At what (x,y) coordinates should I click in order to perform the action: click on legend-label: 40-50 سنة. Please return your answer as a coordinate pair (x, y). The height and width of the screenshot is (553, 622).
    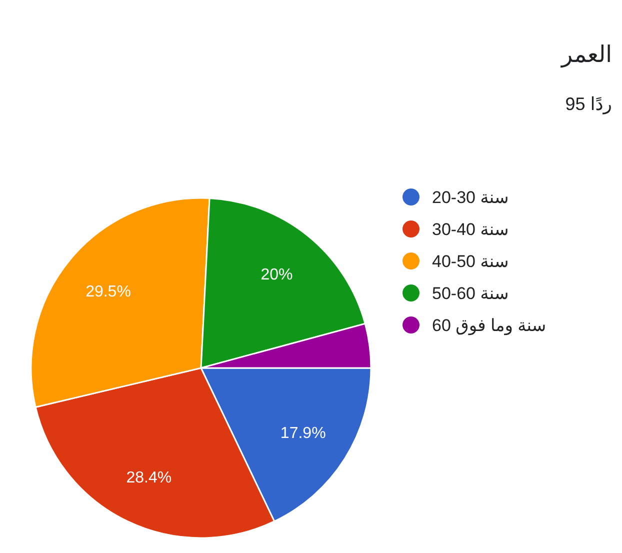
    Looking at the image, I should click on (470, 261).